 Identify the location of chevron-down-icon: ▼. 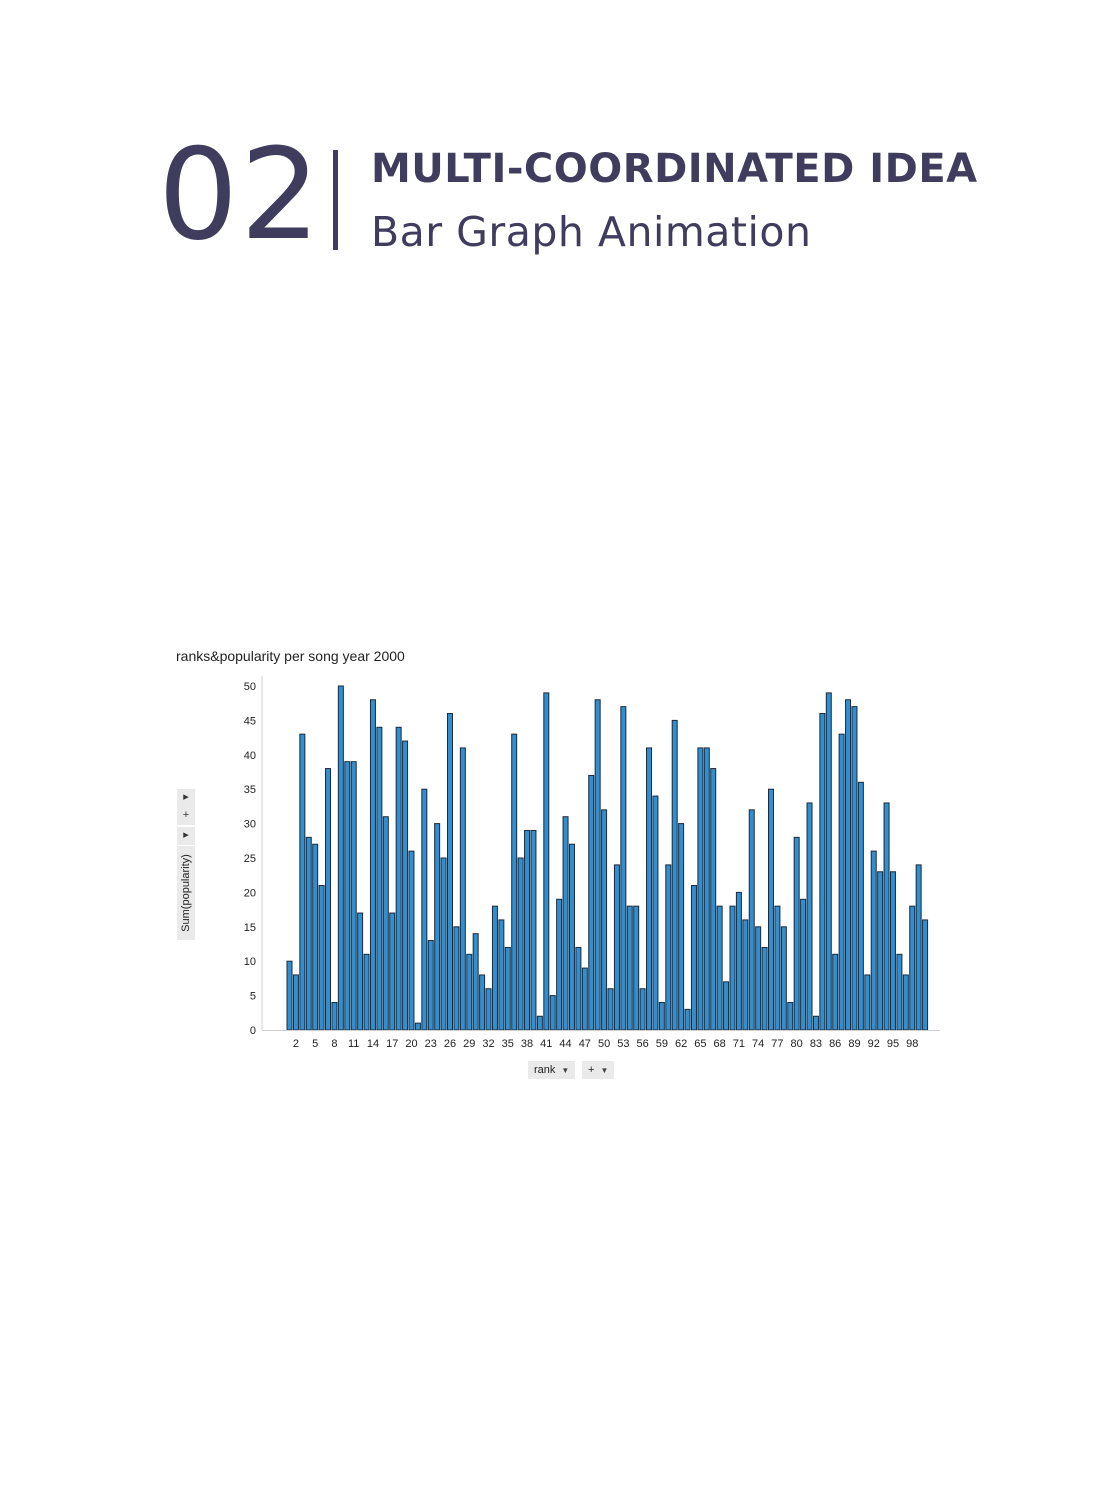
(565, 1070).